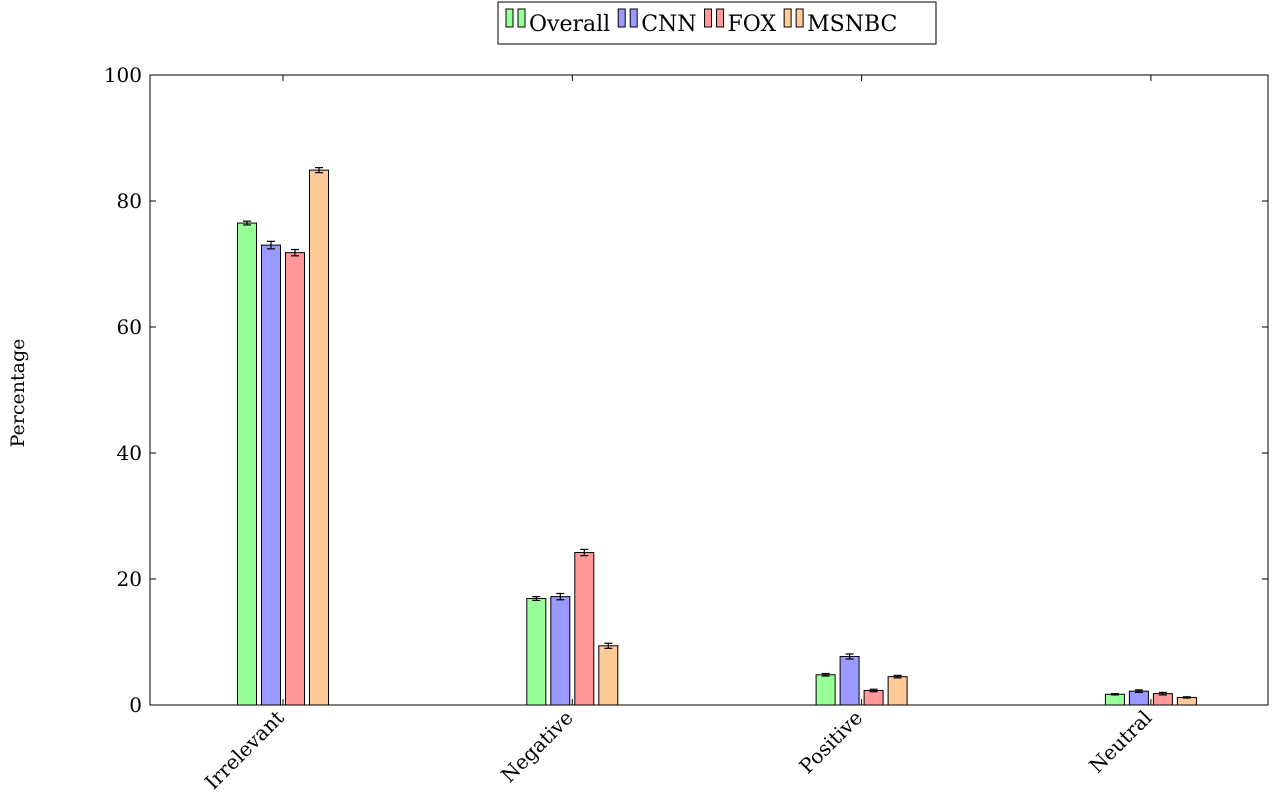 This screenshot has width=1286, height=796. I want to click on error-bar-fox-neutral, so click(1162, 693).